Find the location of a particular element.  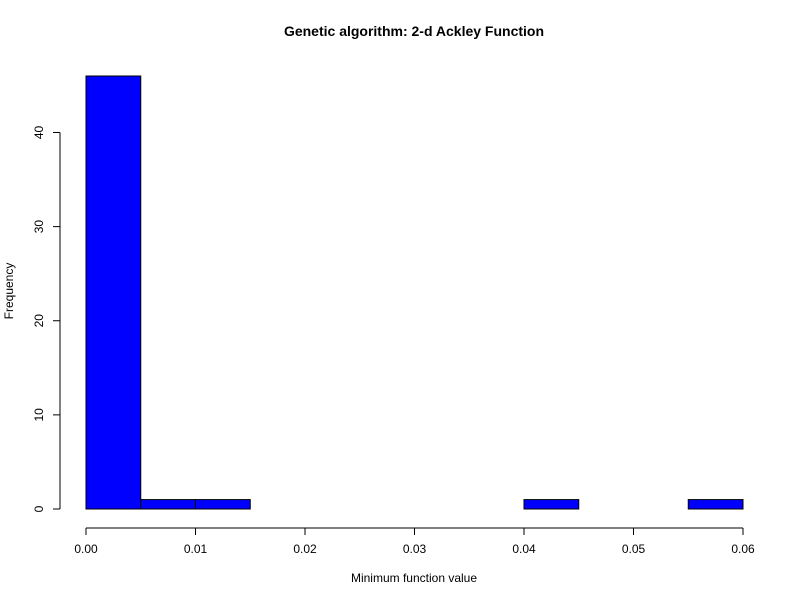

y-tick-label: 30 is located at coordinates (39, 227).